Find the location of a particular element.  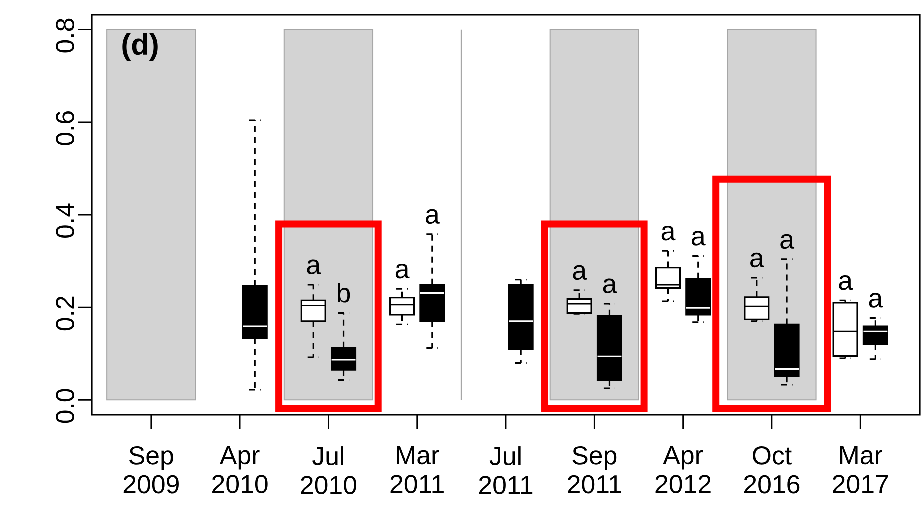

x-tick-label: Jul 2010 is located at coordinates (328, 470).